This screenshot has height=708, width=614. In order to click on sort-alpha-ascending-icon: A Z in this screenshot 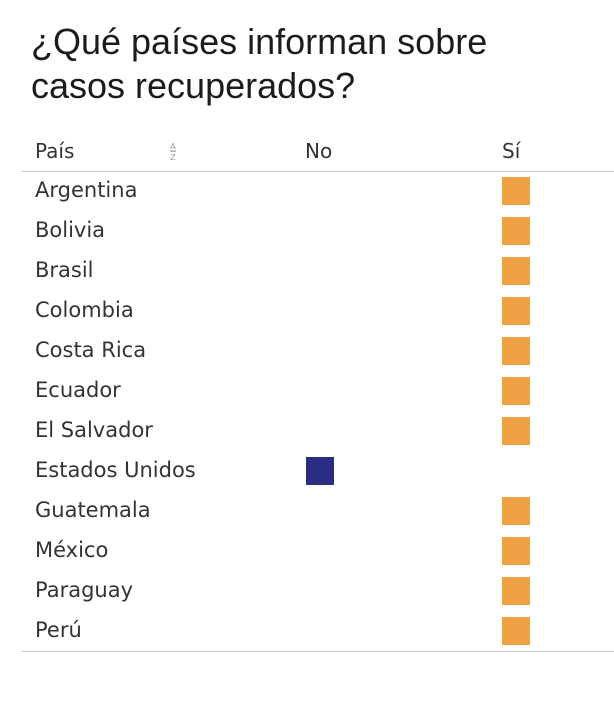, I will do `click(173, 151)`.